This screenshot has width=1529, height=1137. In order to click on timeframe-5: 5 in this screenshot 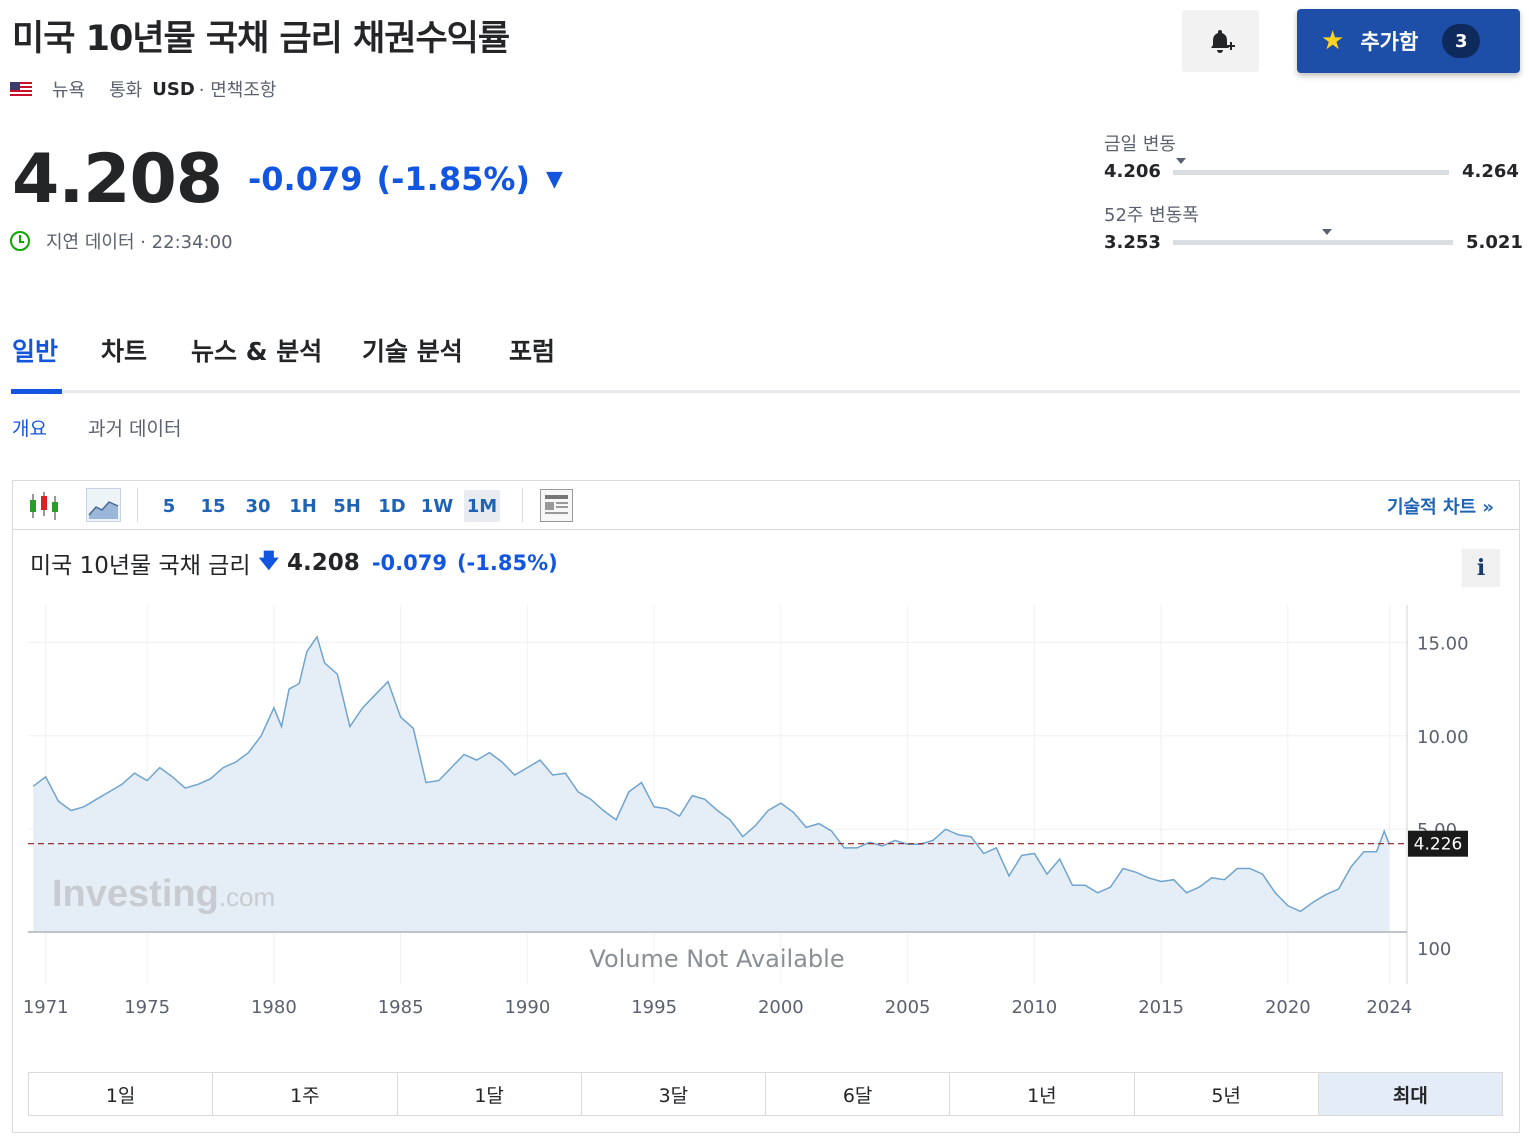, I will do `click(169, 506)`.